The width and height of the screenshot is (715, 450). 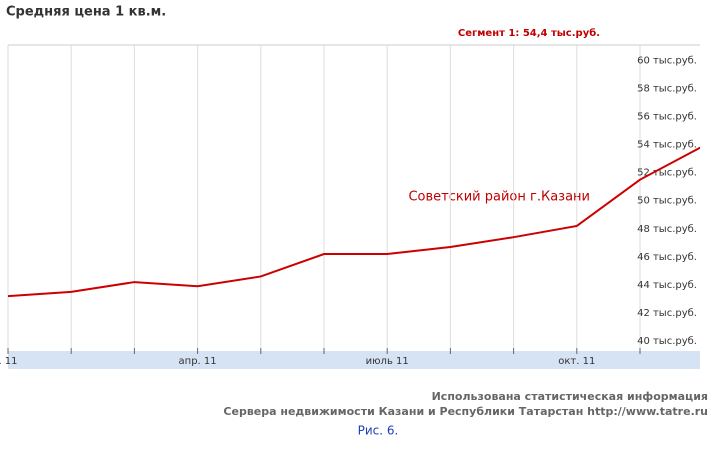 What do you see at coordinates (378, 431) in the screenshot?
I see `caption: Рис. 6.` at bounding box center [378, 431].